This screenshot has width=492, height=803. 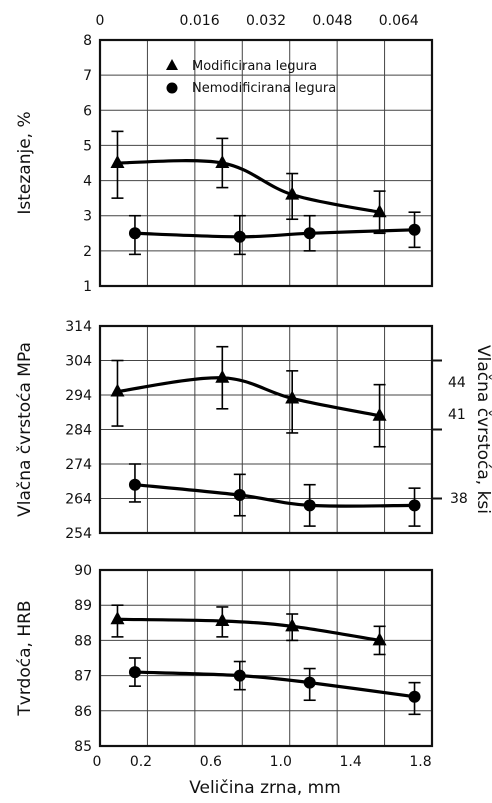 I want to click on y-tick-label: 5, so click(x=87, y=146).